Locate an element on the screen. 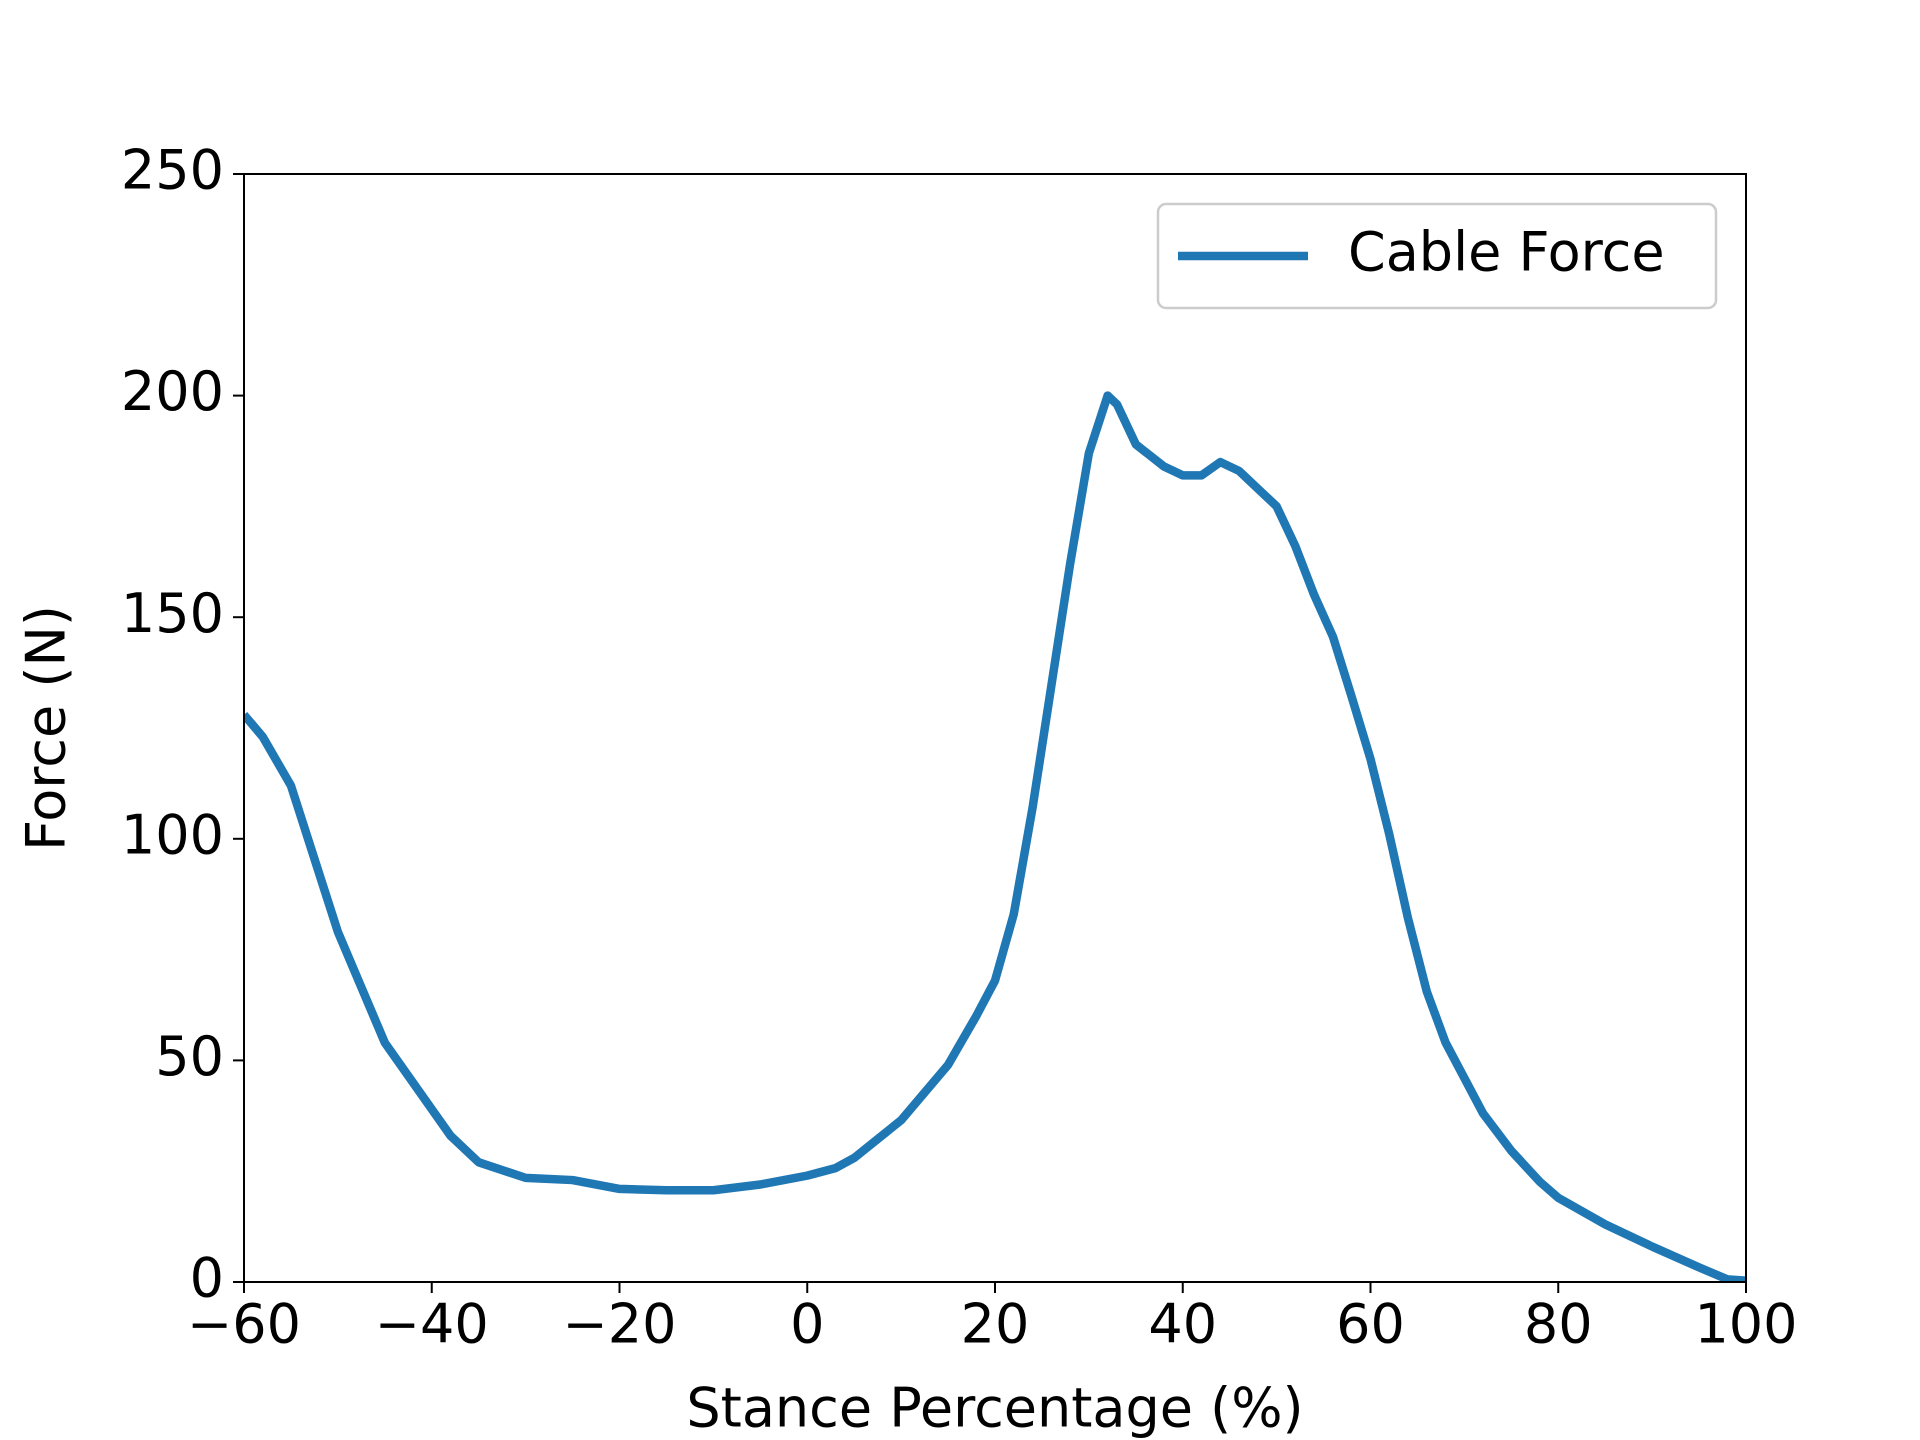 Image resolution: width=1920 pixels, height=1440 pixels. x-tick-label: 100 is located at coordinates (1745, 1324).